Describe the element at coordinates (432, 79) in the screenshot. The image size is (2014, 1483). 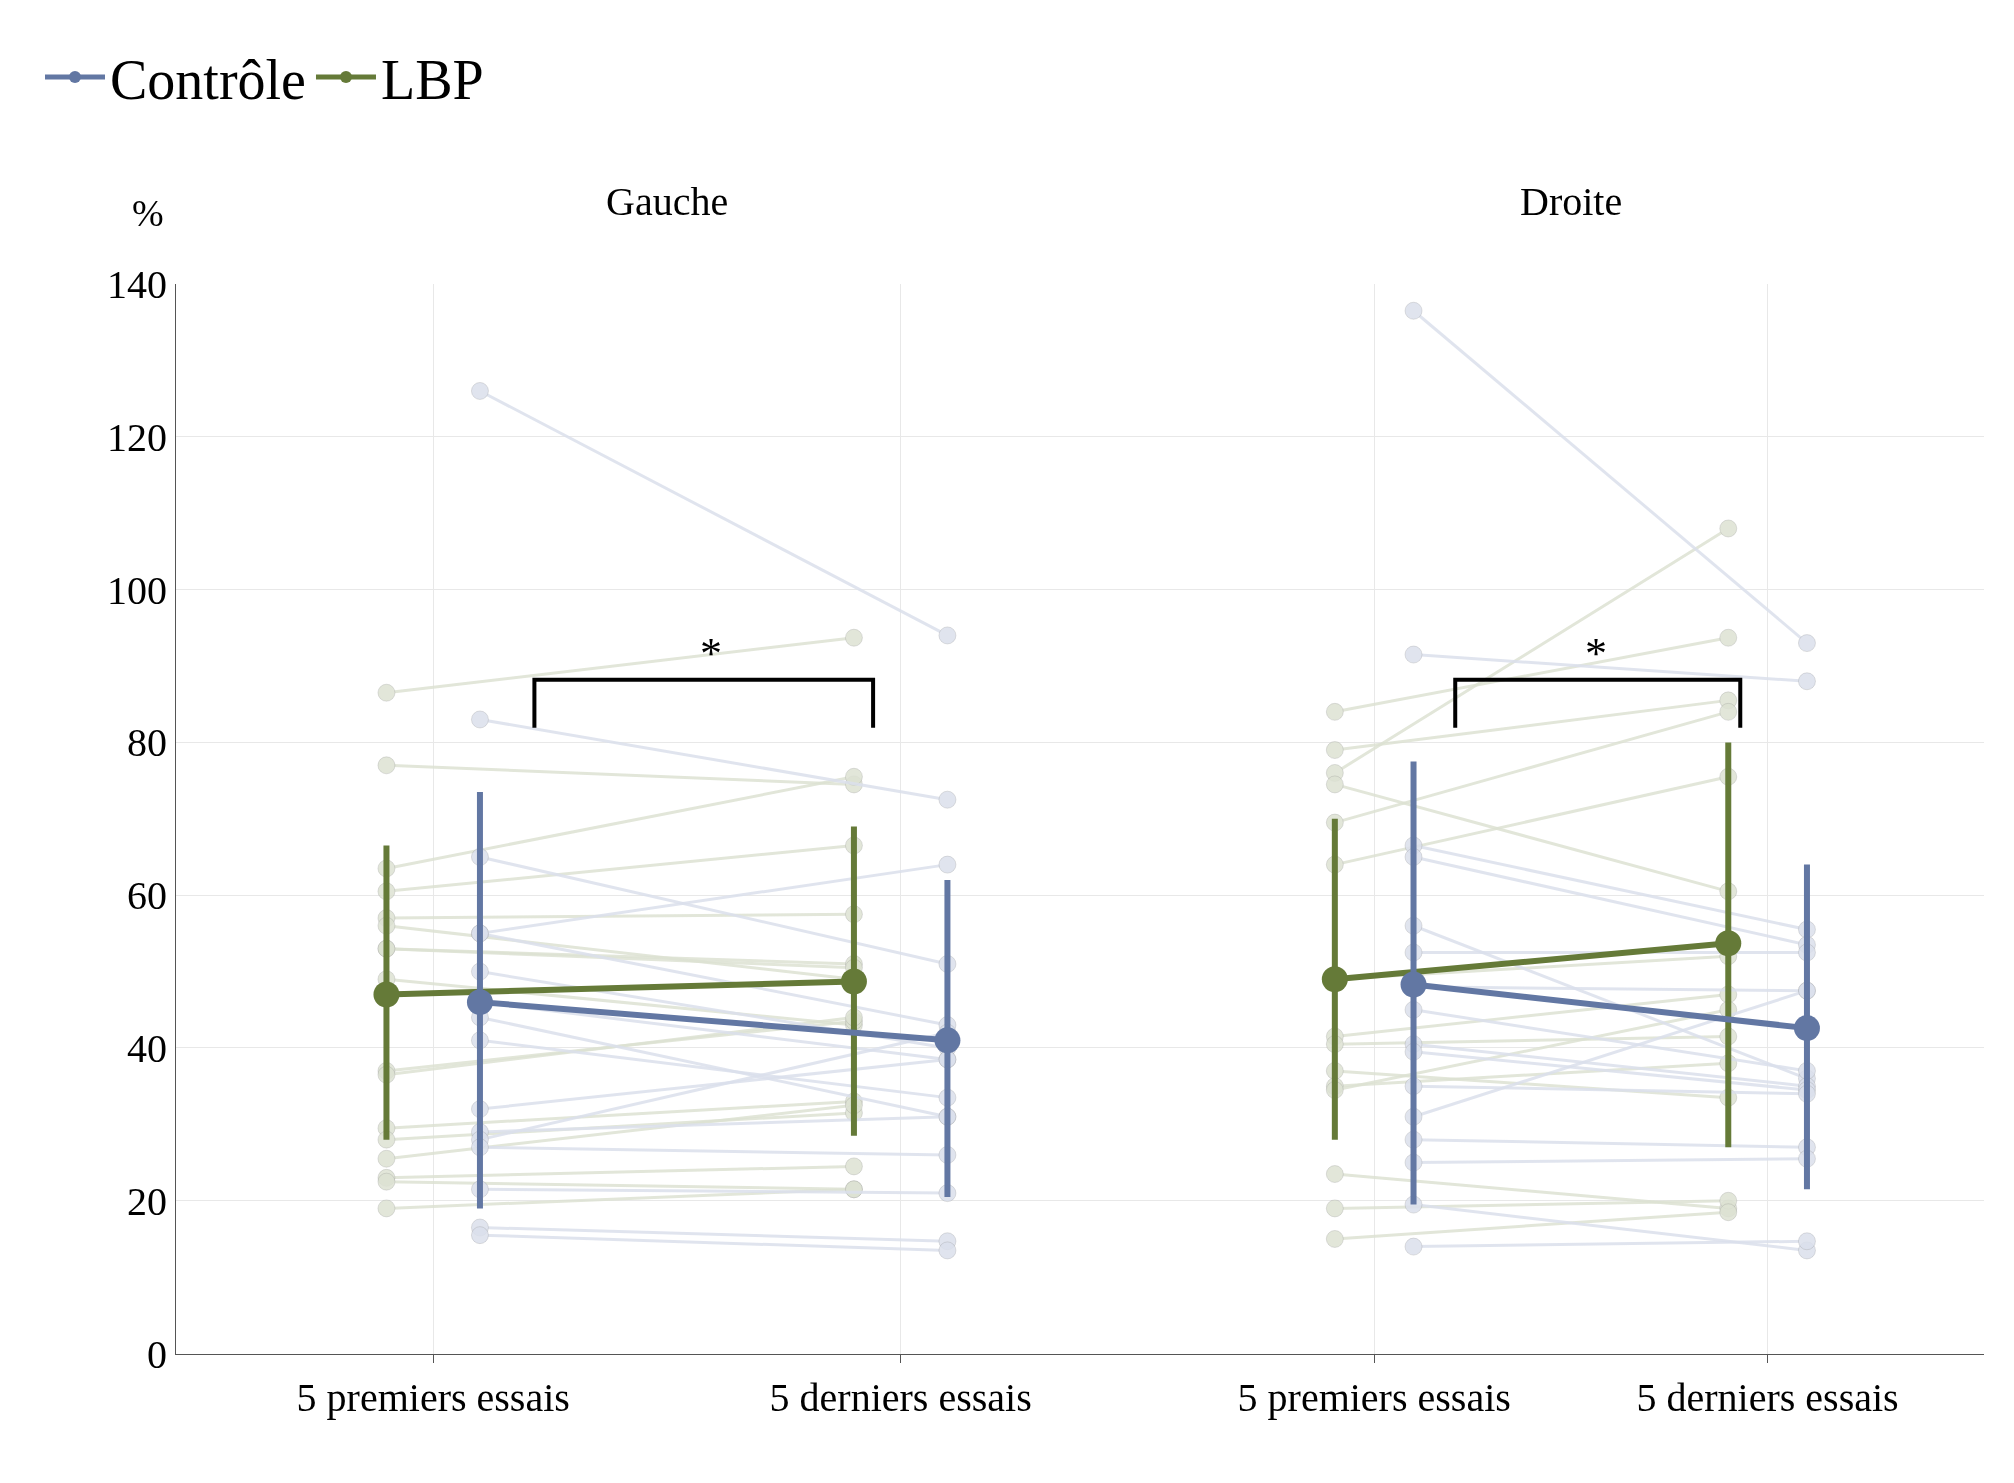
I see `legend-label: LBP` at that location.